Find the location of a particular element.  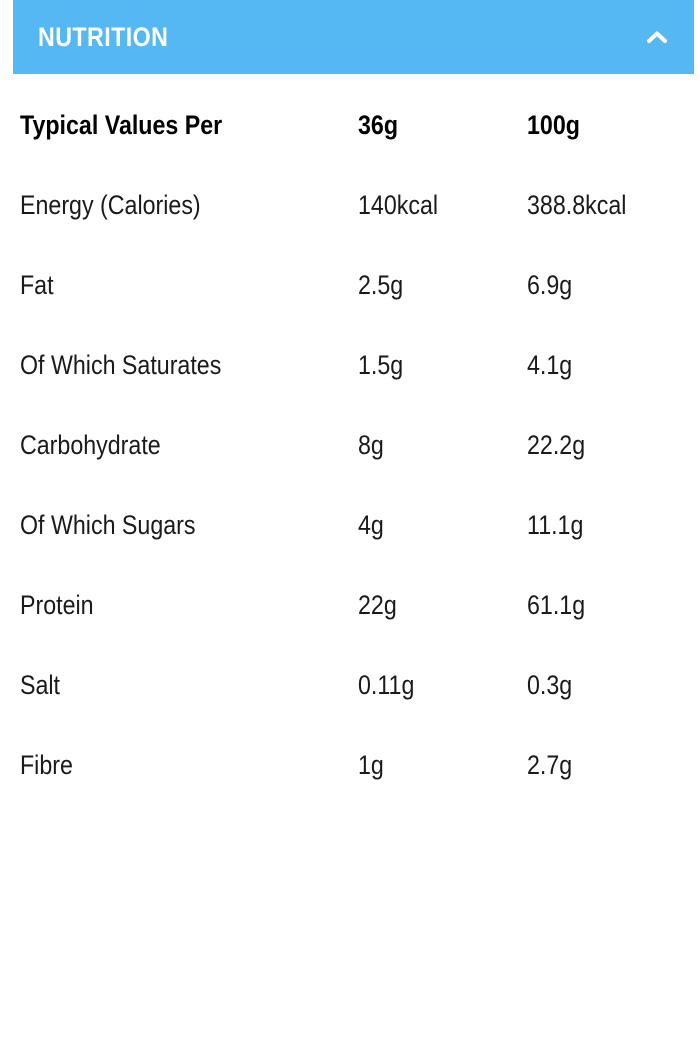

per-serving-value: 140kcal is located at coordinates (398, 204).